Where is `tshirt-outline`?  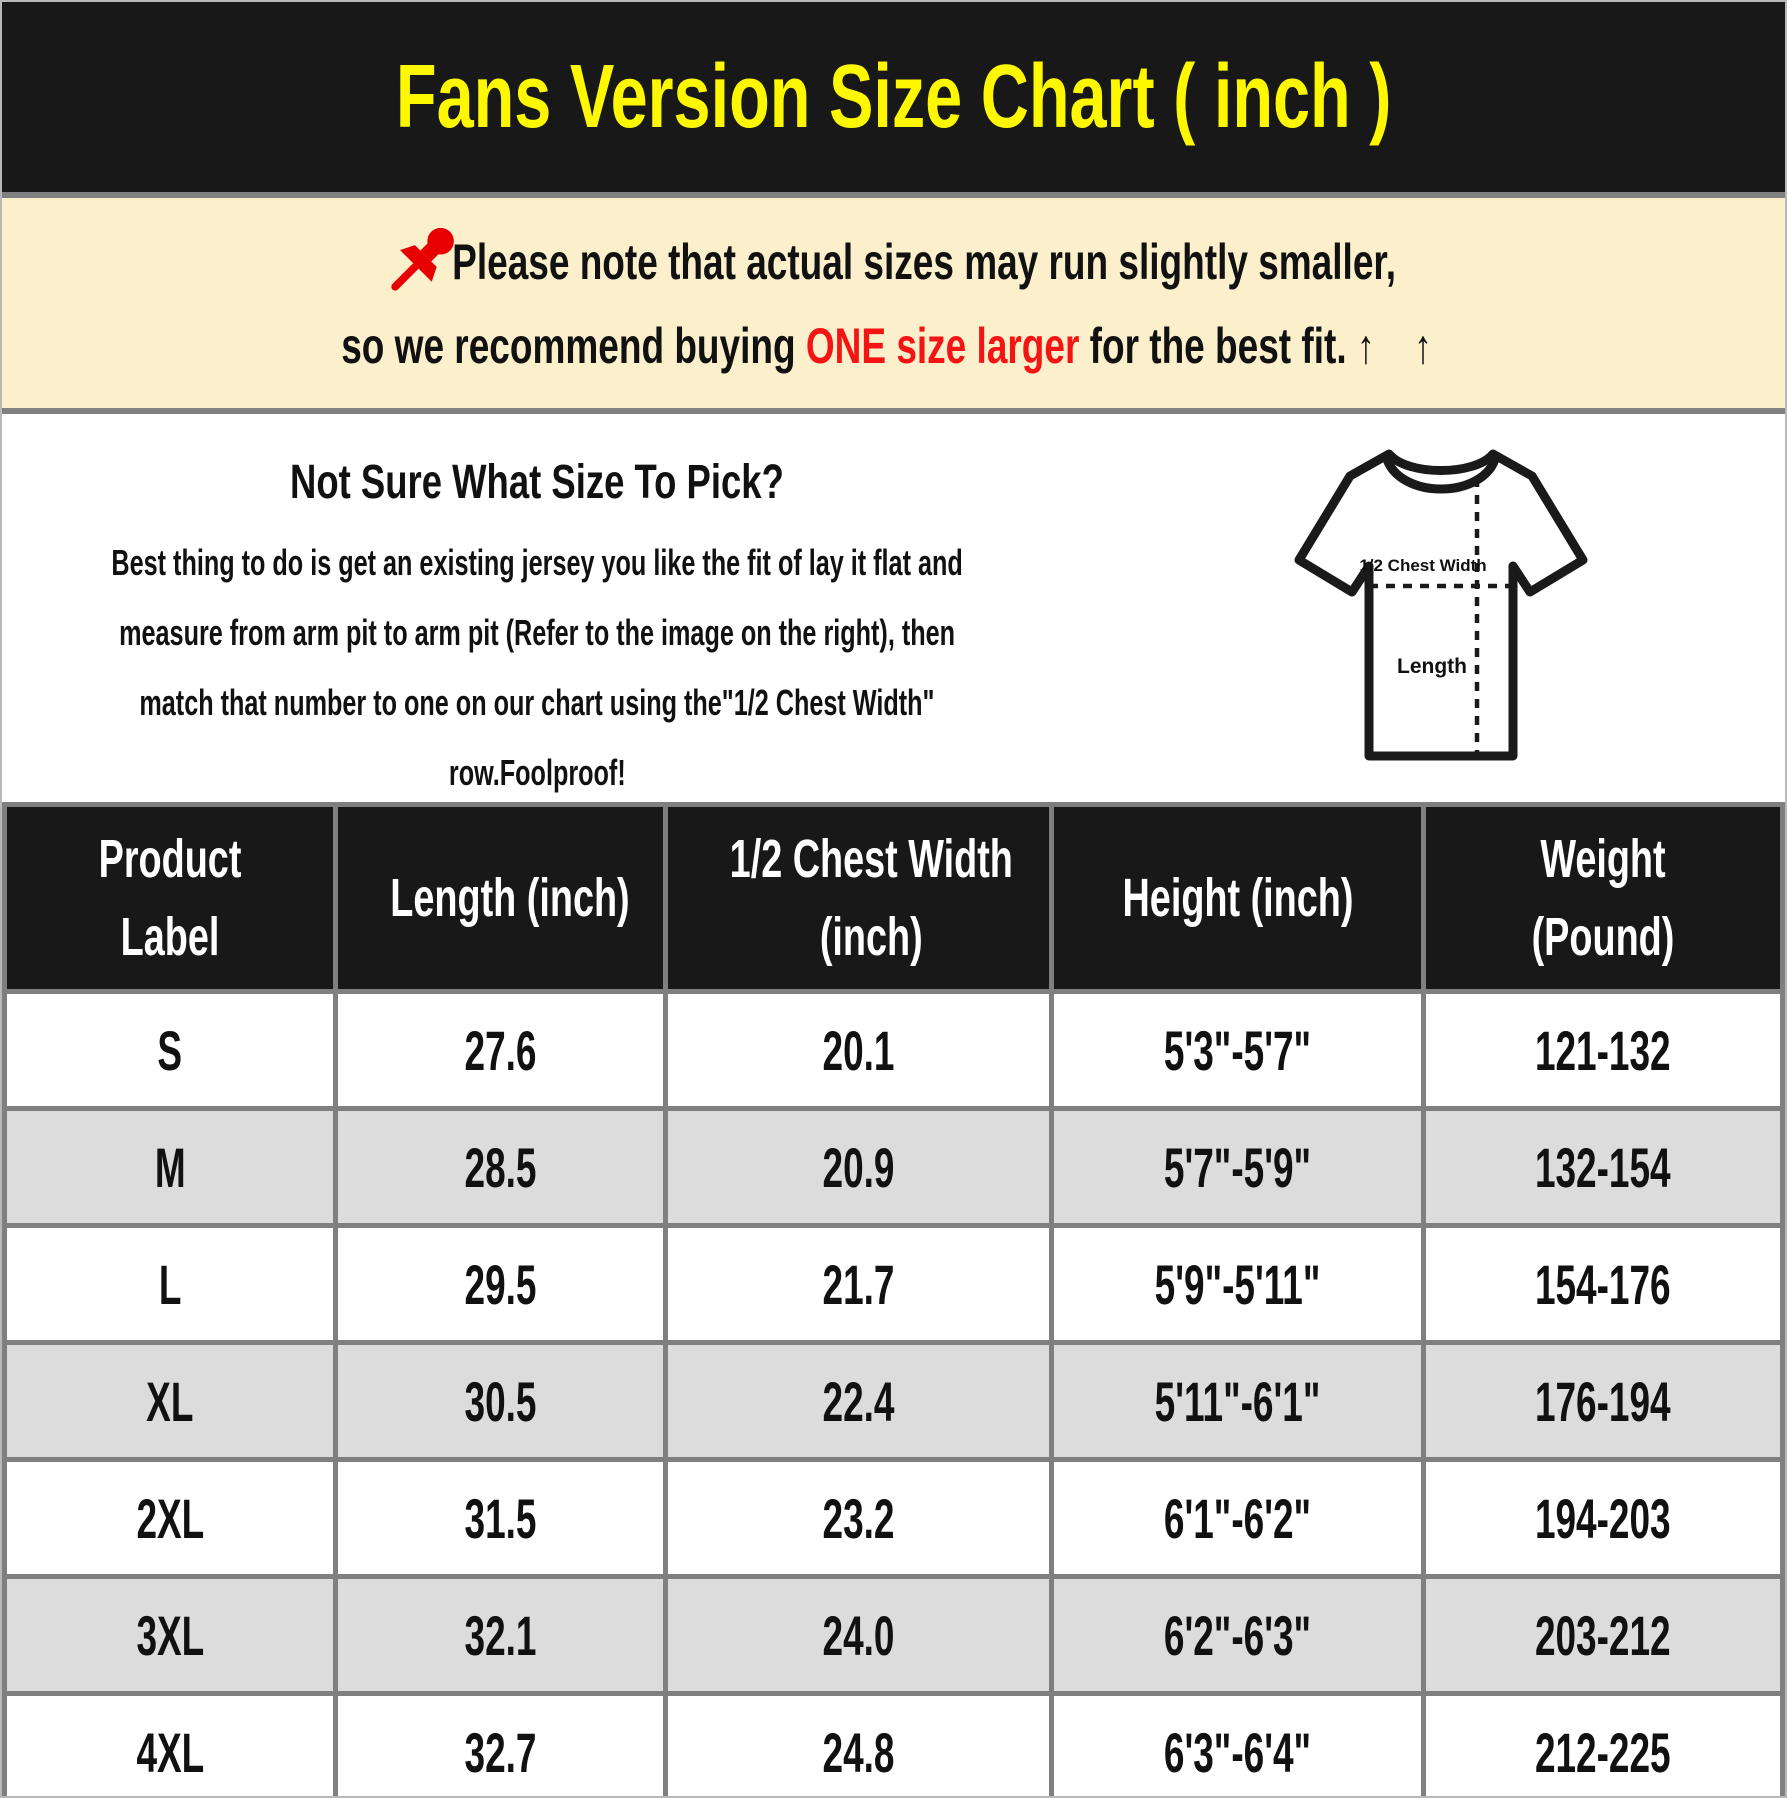 tshirt-outline is located at coordinates (1441, 605).